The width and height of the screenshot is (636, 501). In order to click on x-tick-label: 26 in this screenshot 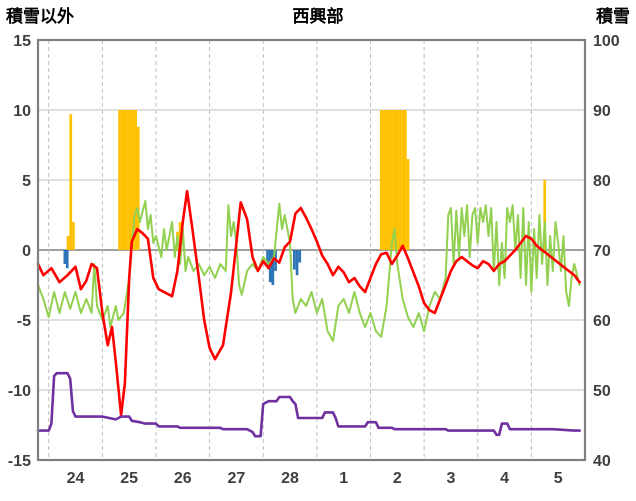, I will do `click(183, 478)`.